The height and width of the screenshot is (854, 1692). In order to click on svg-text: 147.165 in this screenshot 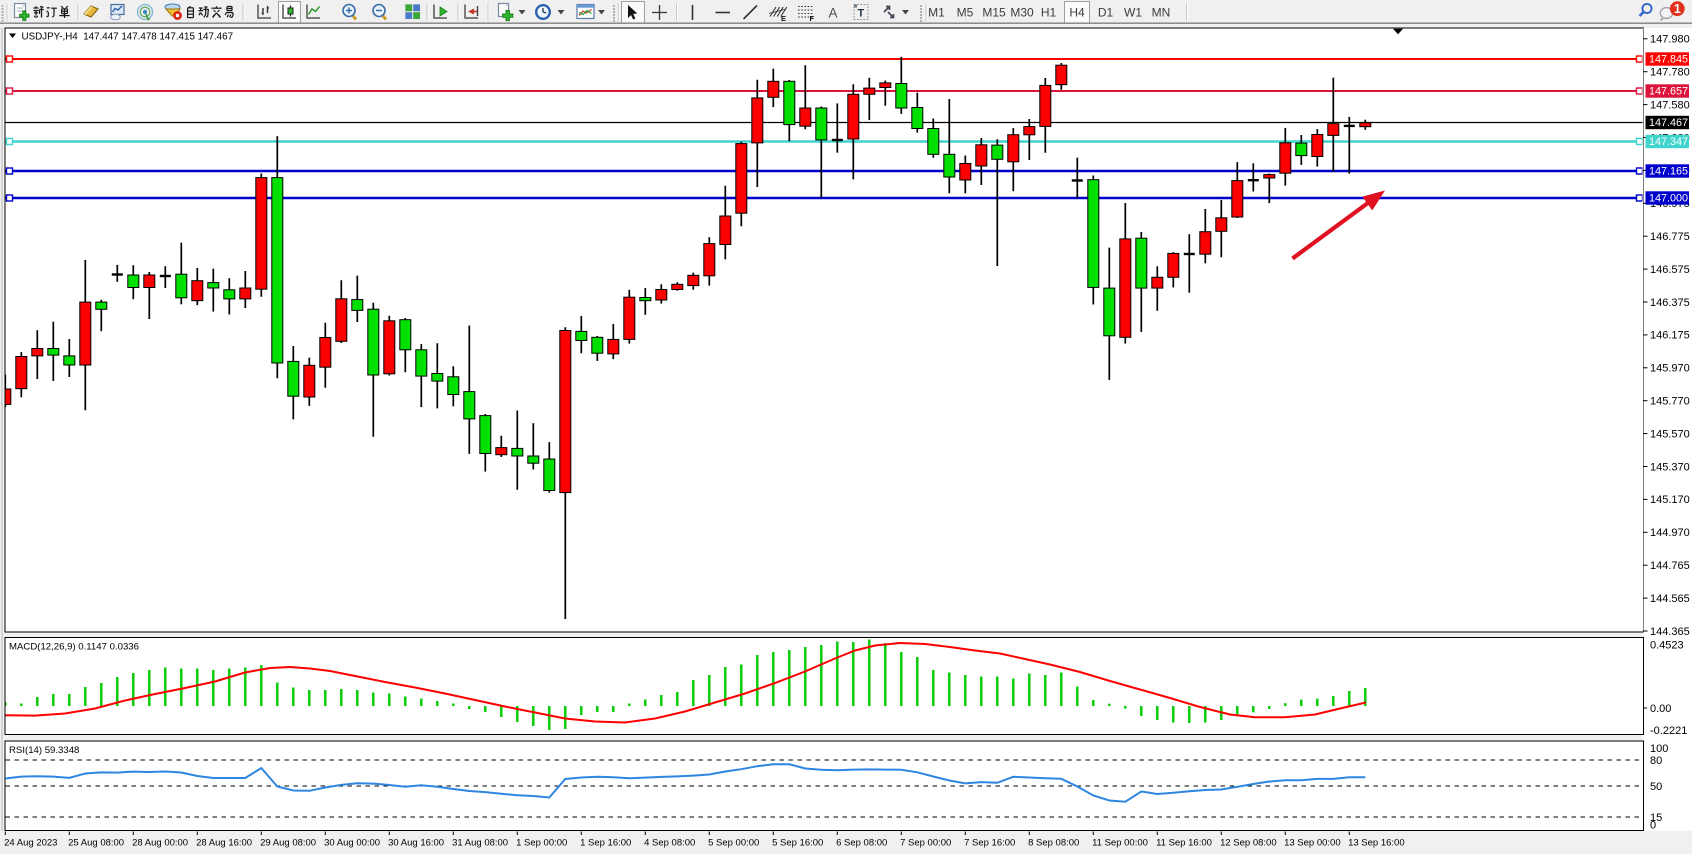, I will do `click(1668, 172)`.